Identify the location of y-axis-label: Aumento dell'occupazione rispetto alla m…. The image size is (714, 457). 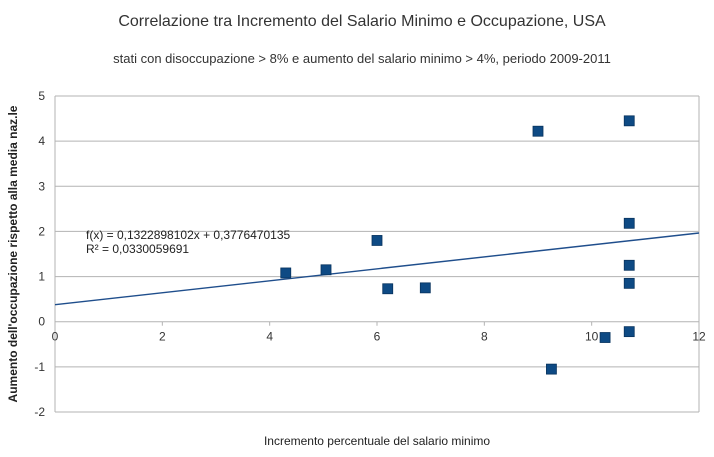
(13, 253).